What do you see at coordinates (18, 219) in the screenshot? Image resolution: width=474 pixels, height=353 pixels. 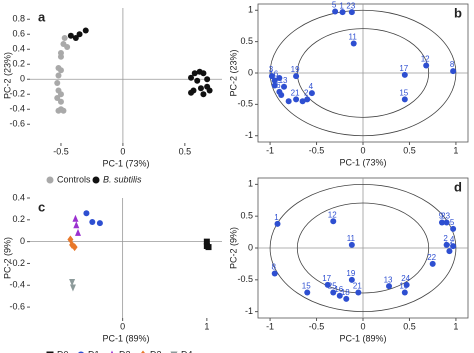 I see `y-tick-label: 0.2` at bounding box center [18, 219].